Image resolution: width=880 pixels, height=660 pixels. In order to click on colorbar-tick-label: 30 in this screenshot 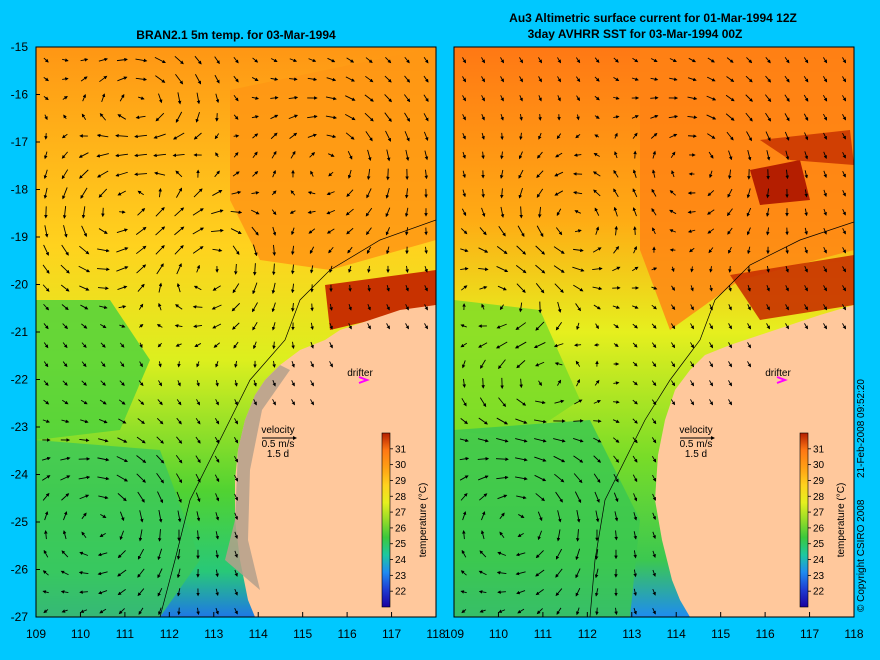, I will do `click(819, 465)`.